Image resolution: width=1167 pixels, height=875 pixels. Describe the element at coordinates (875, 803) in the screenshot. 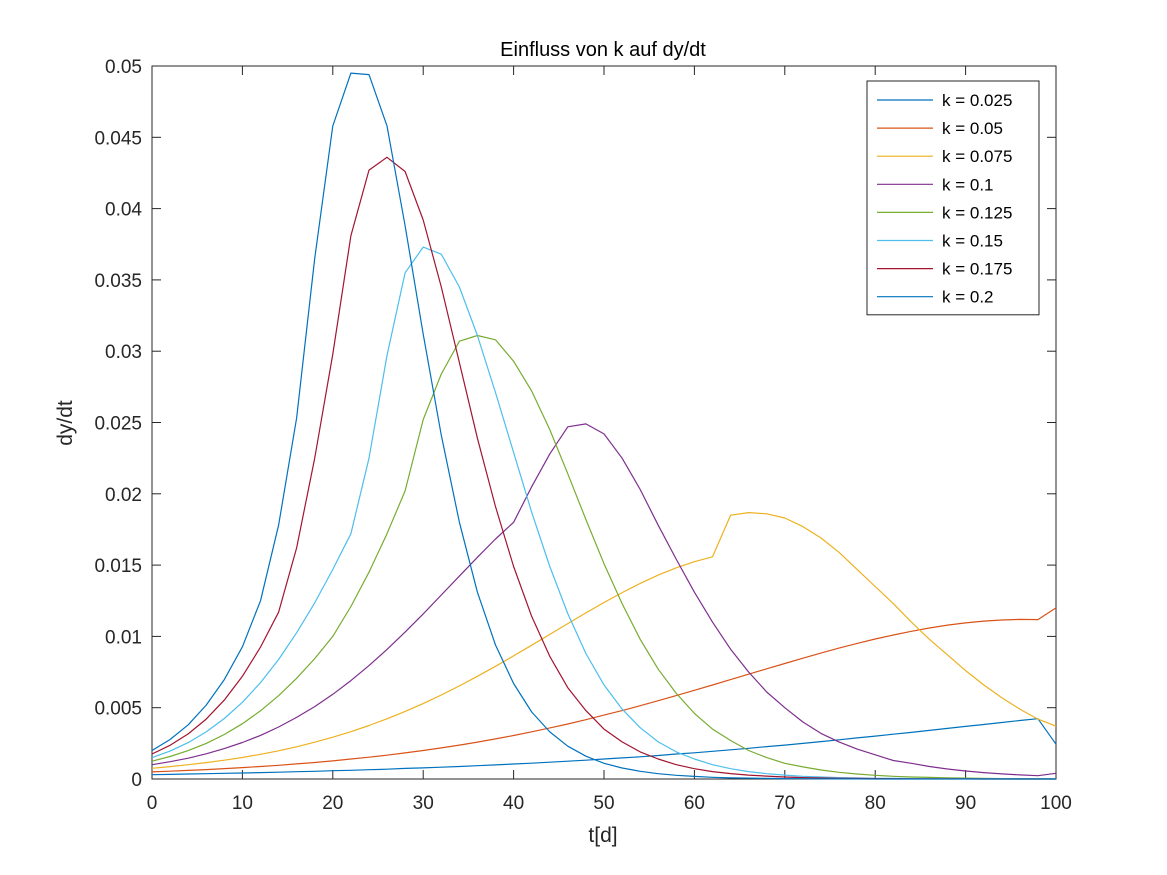

I see `x-tick-label: 80` at that location.